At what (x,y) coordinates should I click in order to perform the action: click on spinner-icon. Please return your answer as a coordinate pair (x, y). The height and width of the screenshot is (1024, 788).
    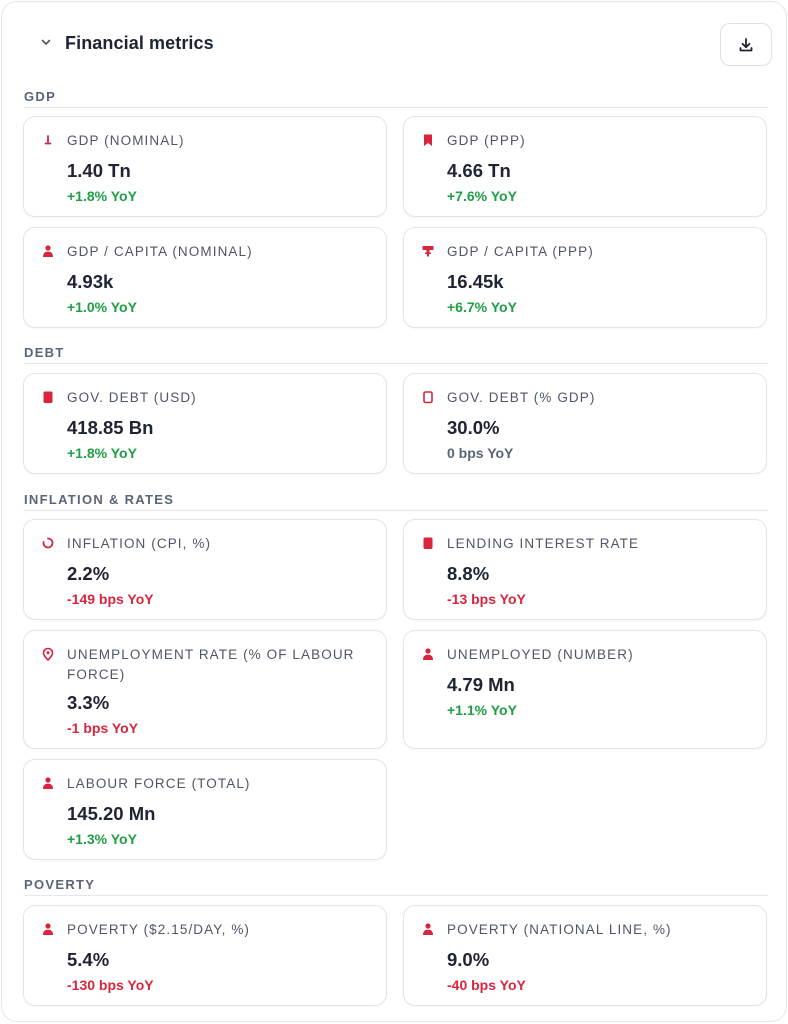
    Looking at the image, I should click on (48, 543).